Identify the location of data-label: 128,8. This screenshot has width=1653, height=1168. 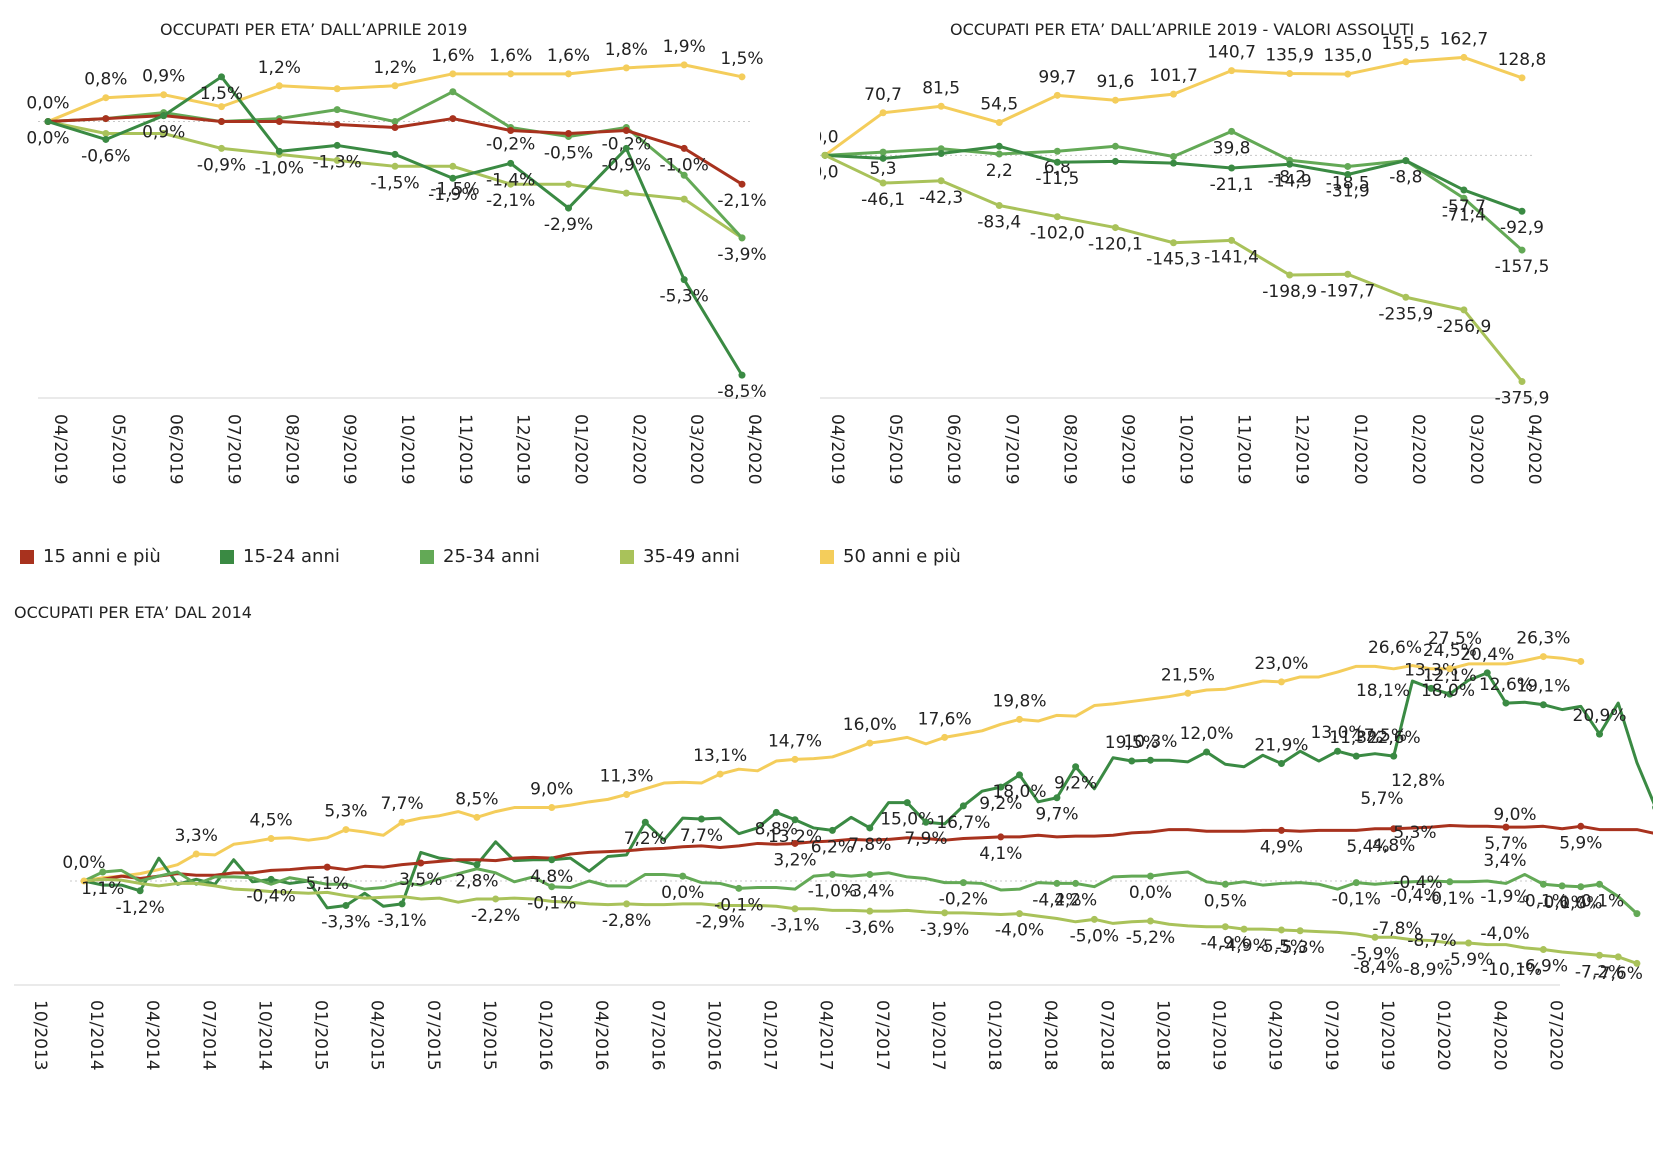
(1522, 60).